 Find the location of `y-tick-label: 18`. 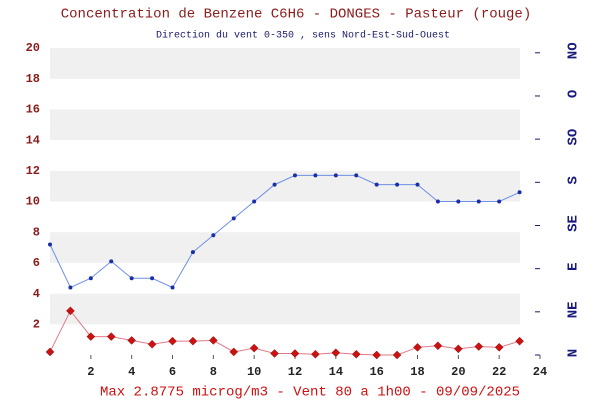

y-tick-label: 18 is located at coordinates (33, 79).